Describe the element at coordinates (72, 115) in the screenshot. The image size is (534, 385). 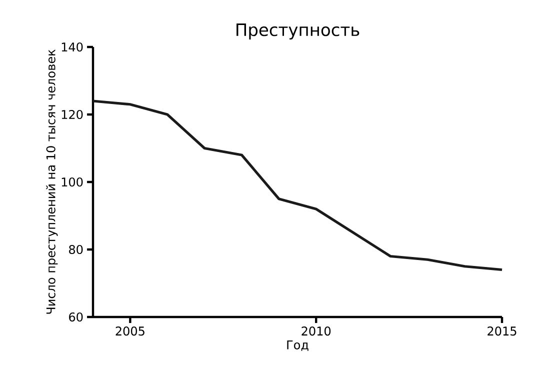
I see `y-tick-label: 120` at that location.